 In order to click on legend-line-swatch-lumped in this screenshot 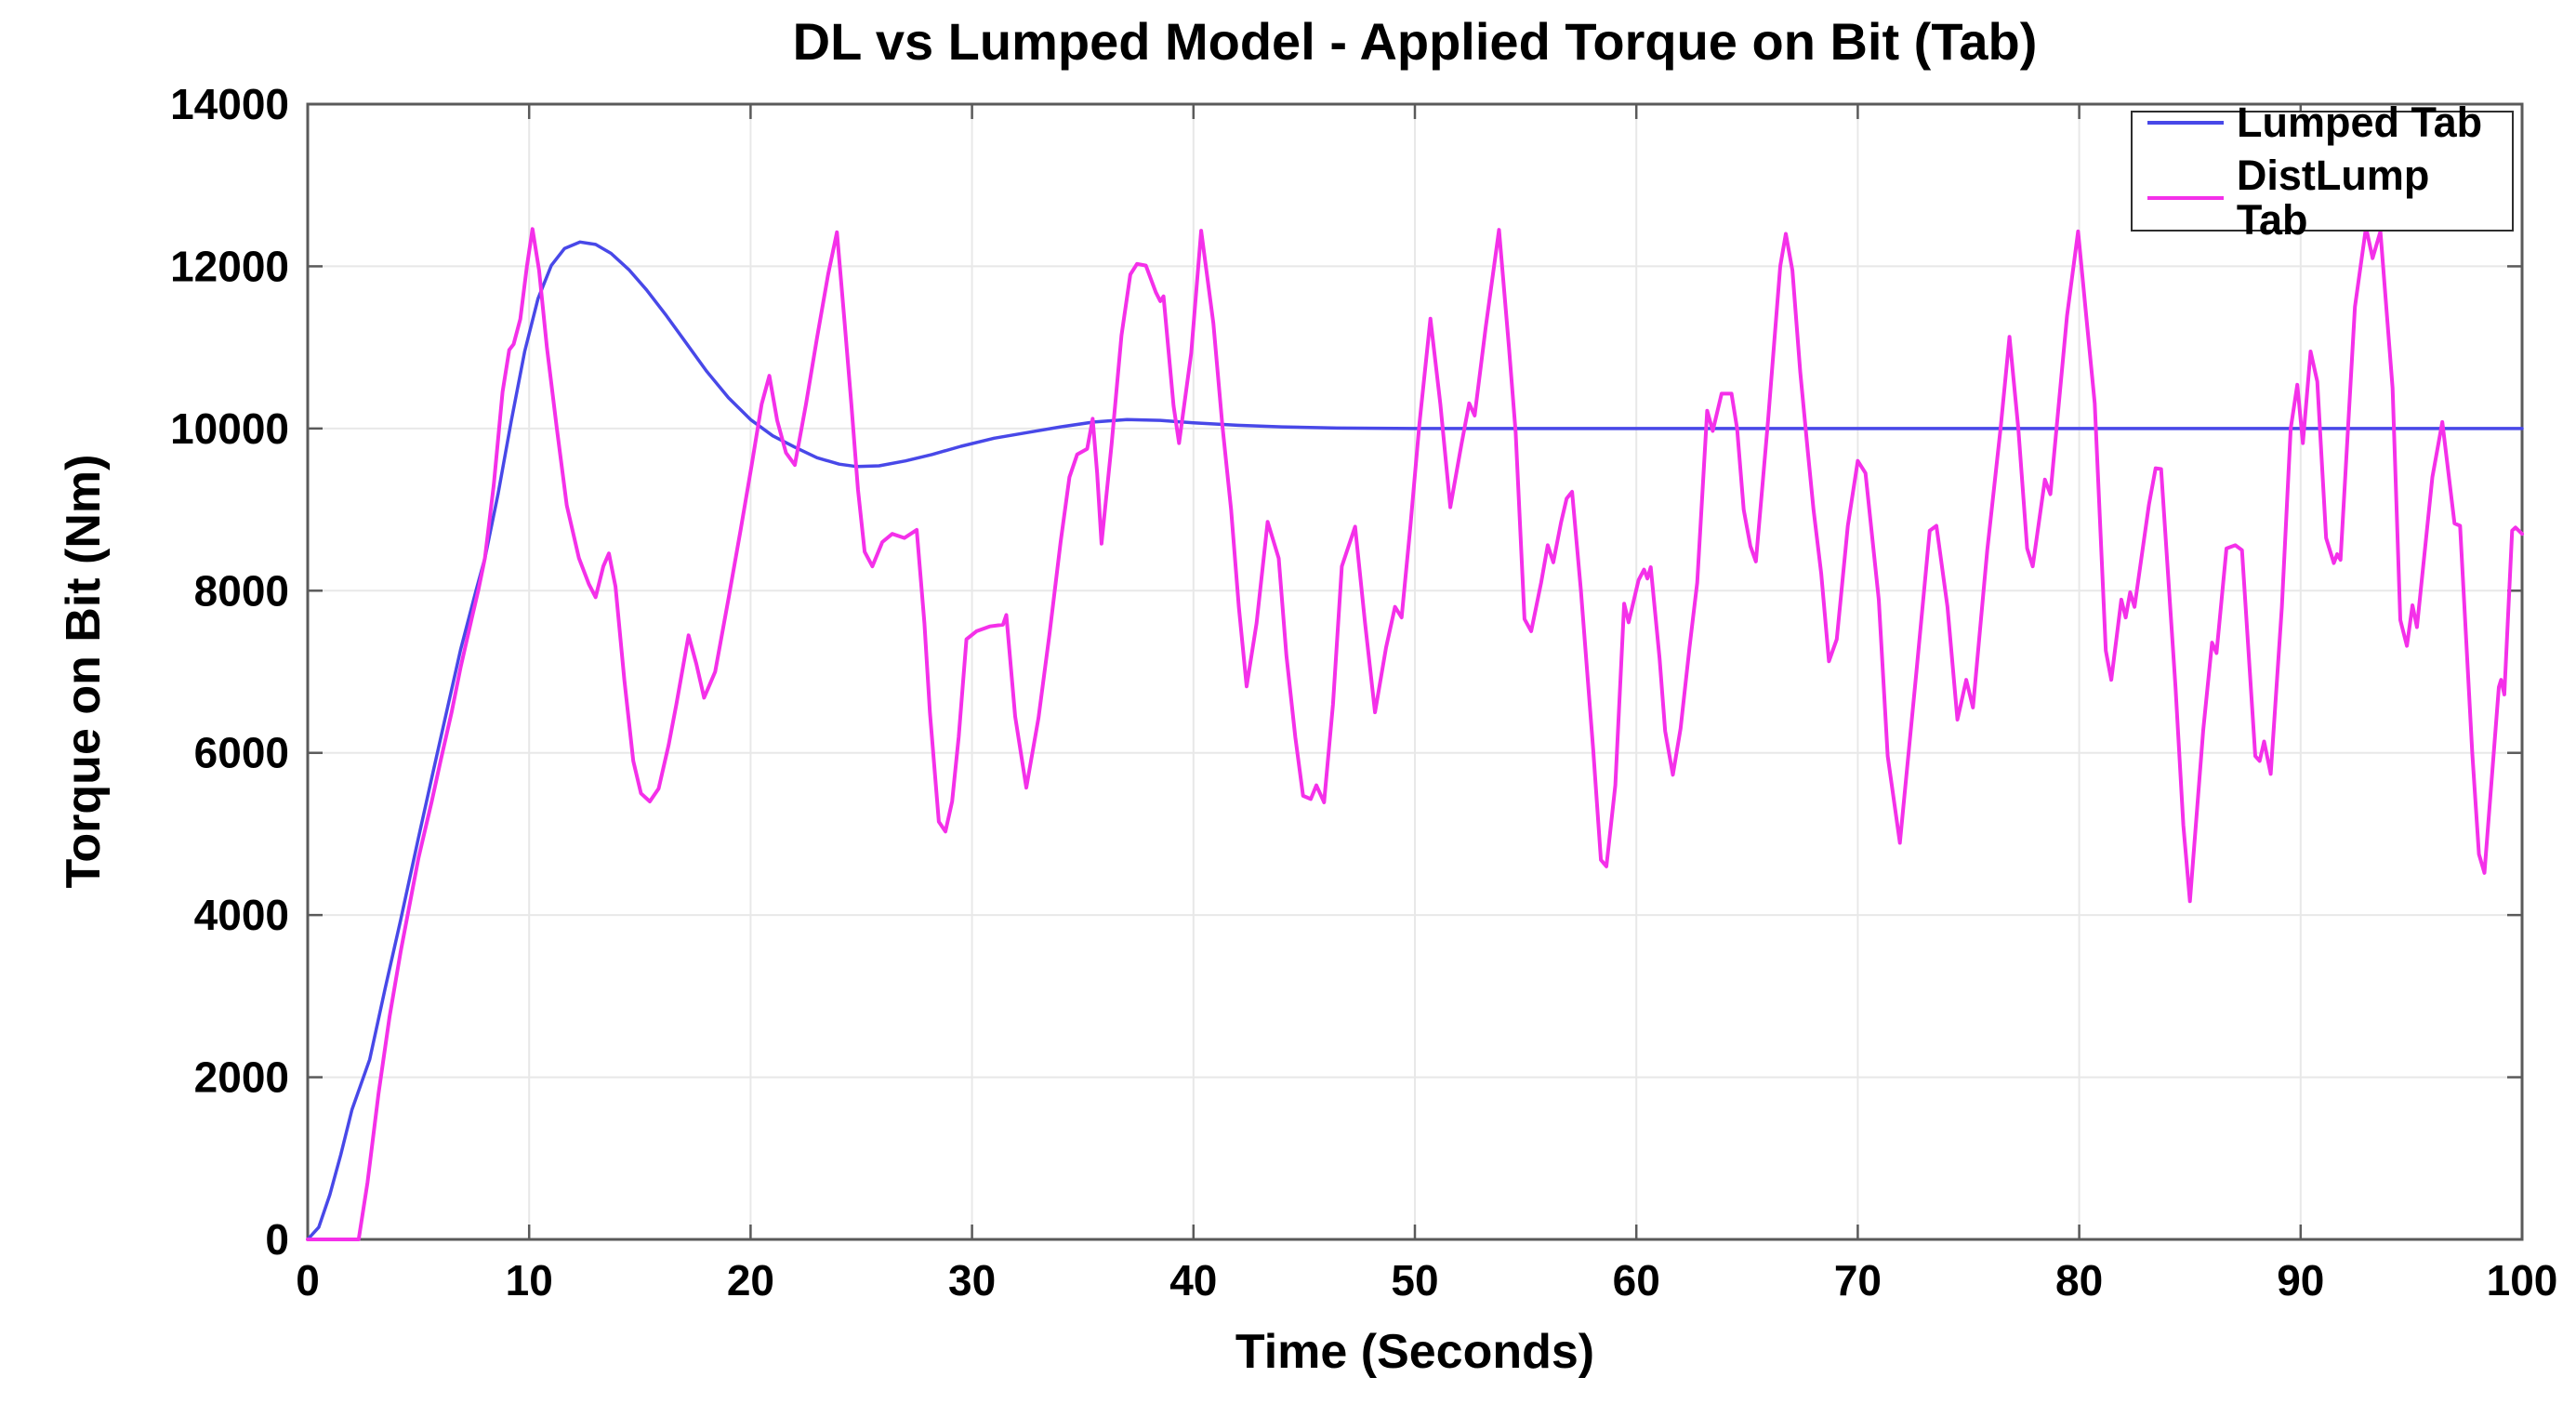, I will do `click(2185, 122)`.